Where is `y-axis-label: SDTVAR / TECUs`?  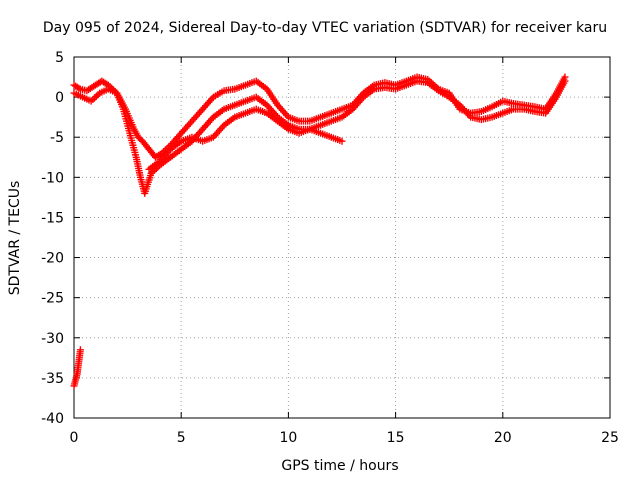 y-axis-label: SDTVAR / TECUs is located at coordinates (15, 238).